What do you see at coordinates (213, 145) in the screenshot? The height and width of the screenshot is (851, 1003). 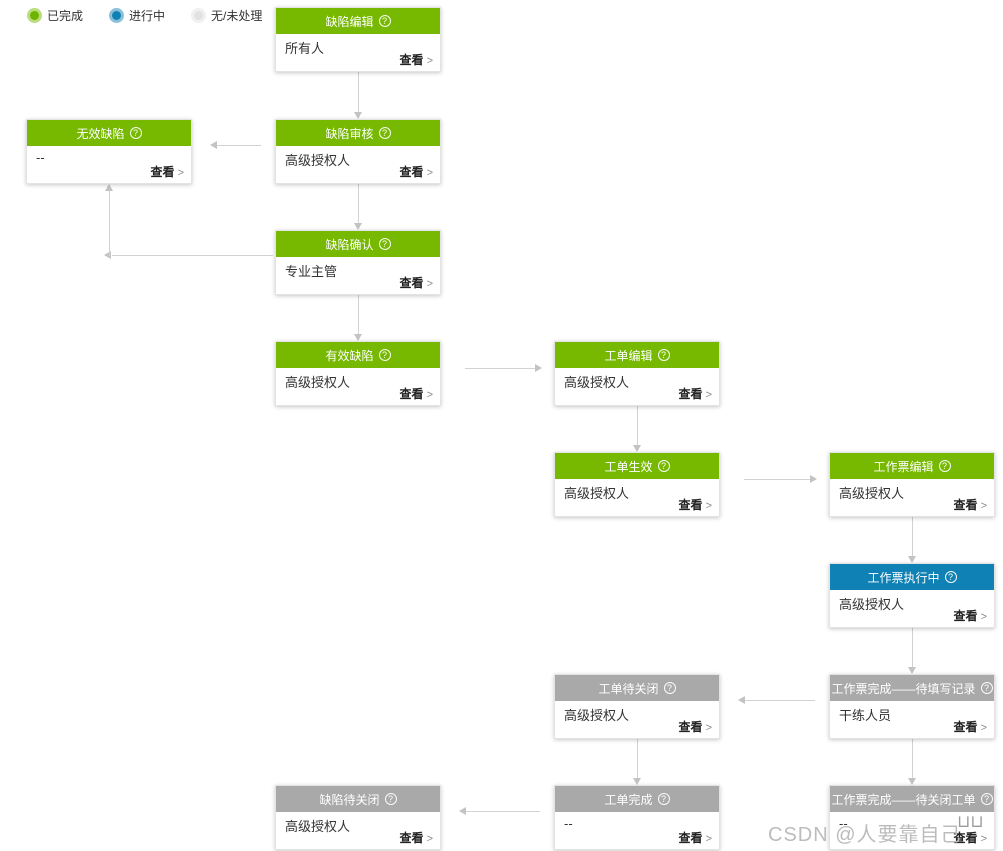 I see `connector-defect-review-invalid-defect-arrowhead` at bounding box center [213, 145].